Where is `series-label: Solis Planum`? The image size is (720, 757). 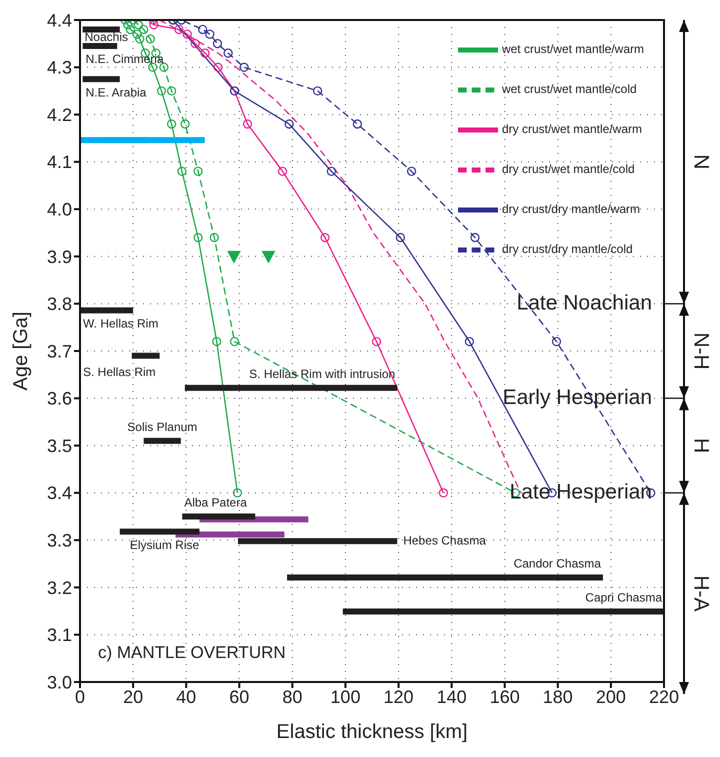 series-label: Solis Planum is located at coordinates (162, 427).